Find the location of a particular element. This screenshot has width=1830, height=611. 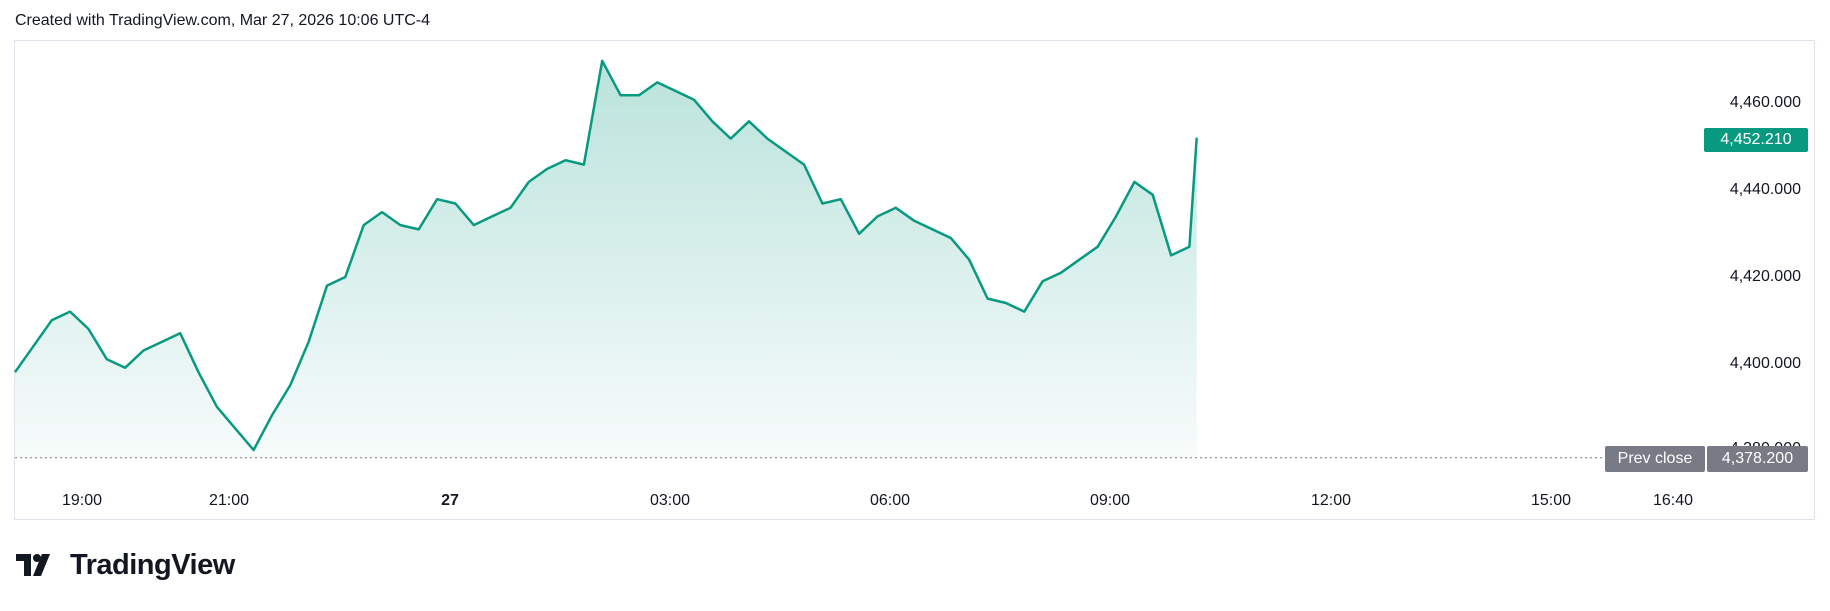

time-axis-label: 09:00 is located at coordinates (1110, 500).